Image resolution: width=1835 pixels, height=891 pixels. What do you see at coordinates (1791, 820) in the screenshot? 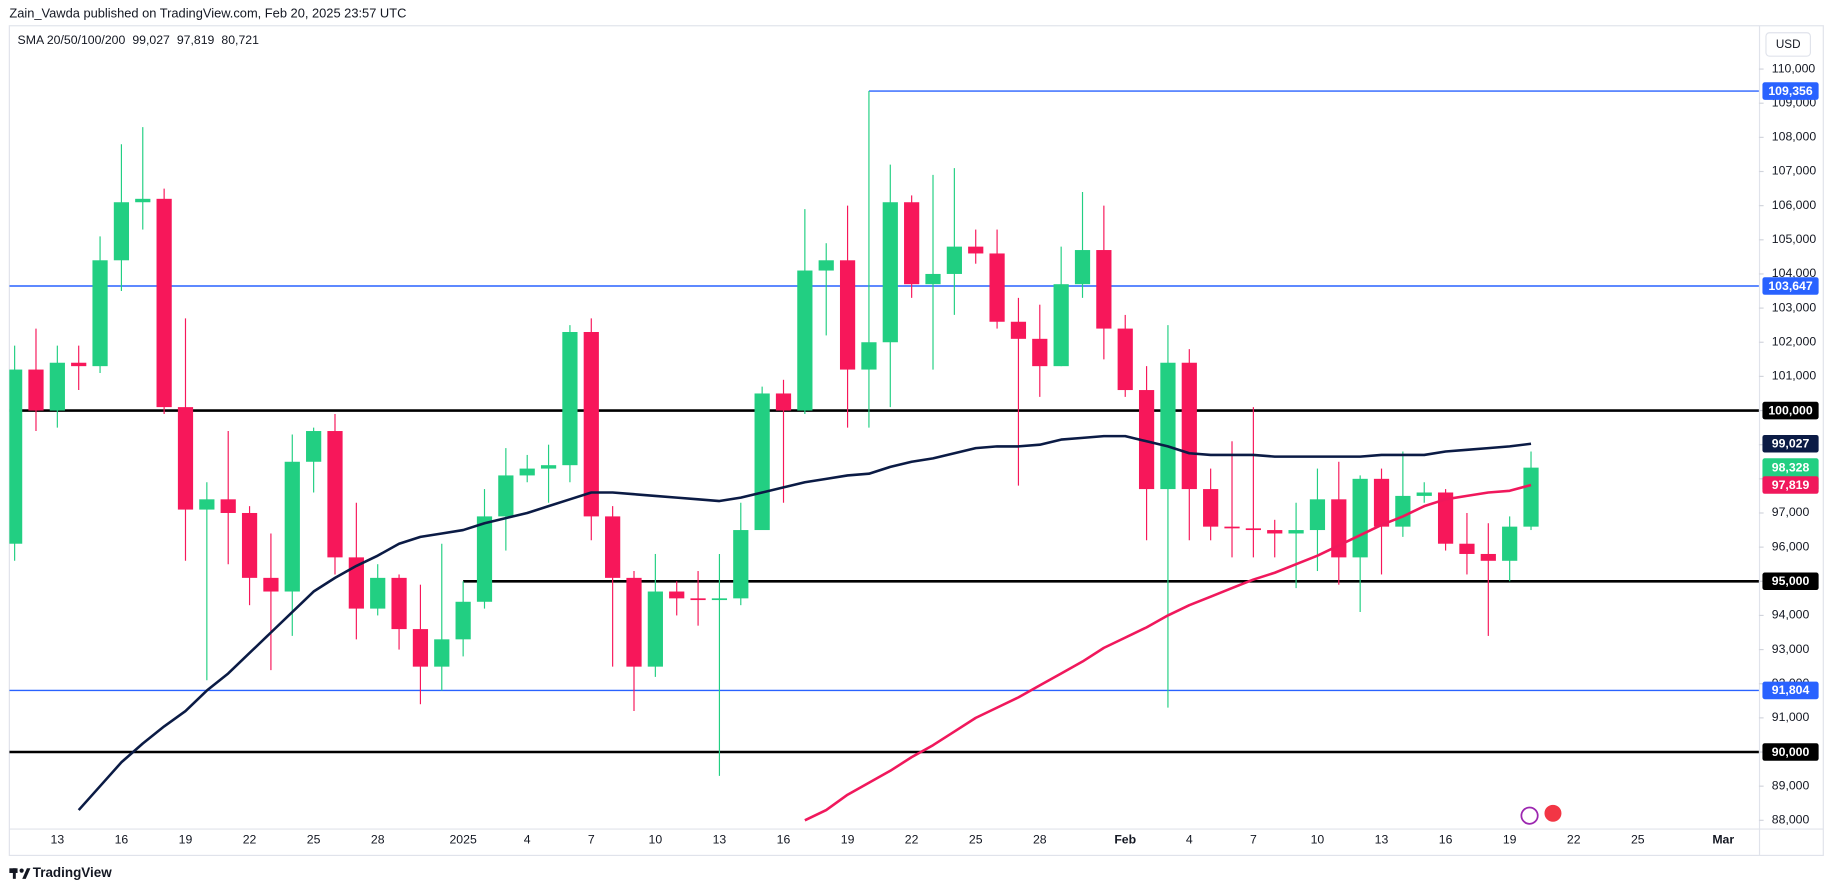
I see `y-tick-label: 88,000` at bounding box center [1791, 820].